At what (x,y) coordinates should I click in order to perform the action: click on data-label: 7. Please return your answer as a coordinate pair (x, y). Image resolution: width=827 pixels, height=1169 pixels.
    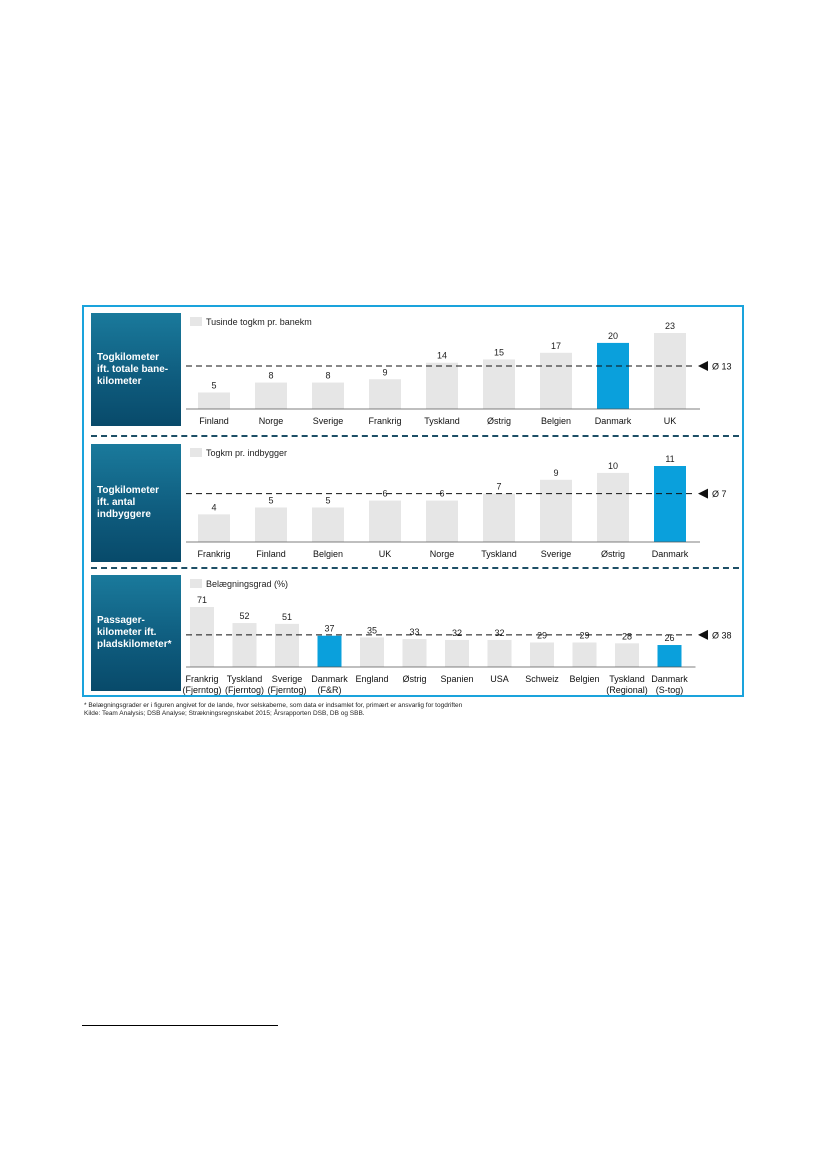
    Looking at the image, I should click on (498, 487).